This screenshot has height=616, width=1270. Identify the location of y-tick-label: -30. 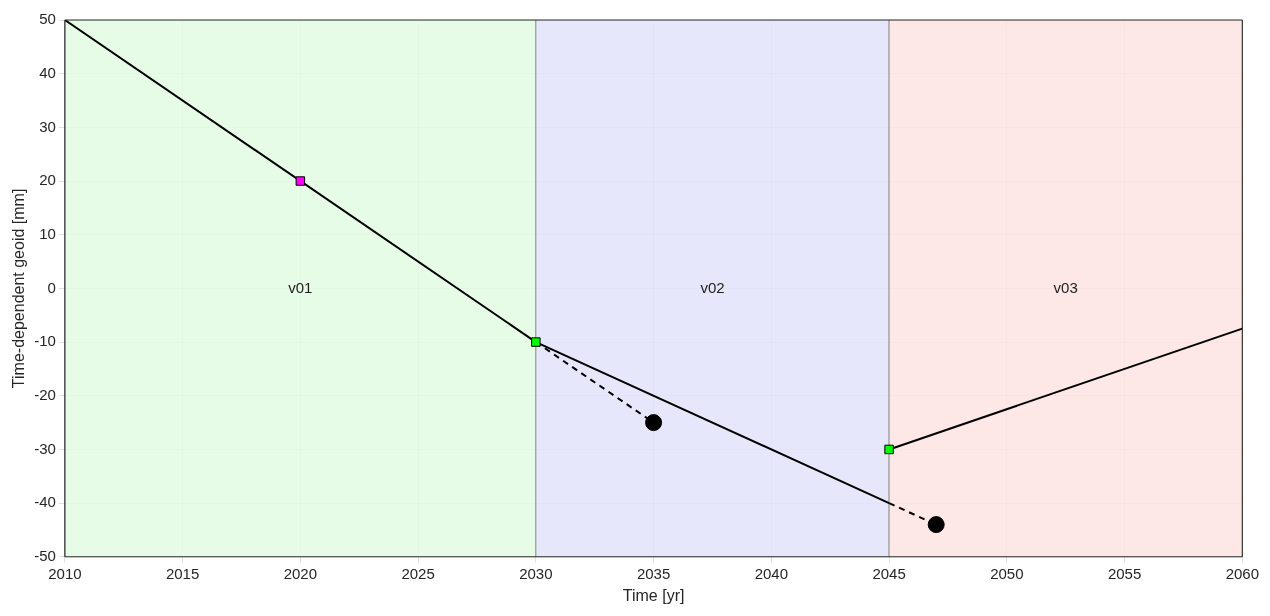
(45, 448).